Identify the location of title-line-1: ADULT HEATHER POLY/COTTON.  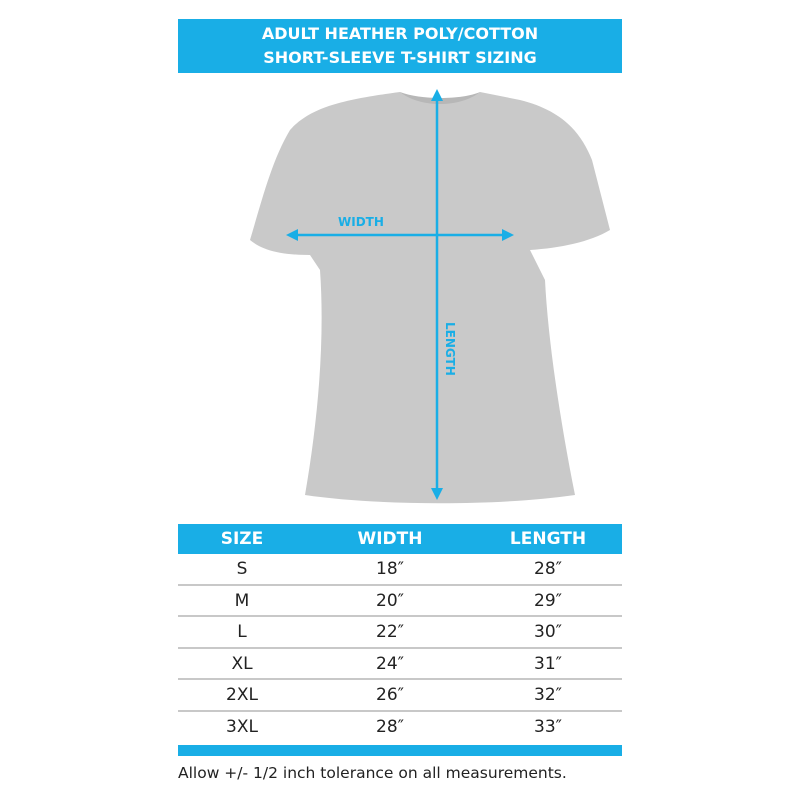
(400, 33).